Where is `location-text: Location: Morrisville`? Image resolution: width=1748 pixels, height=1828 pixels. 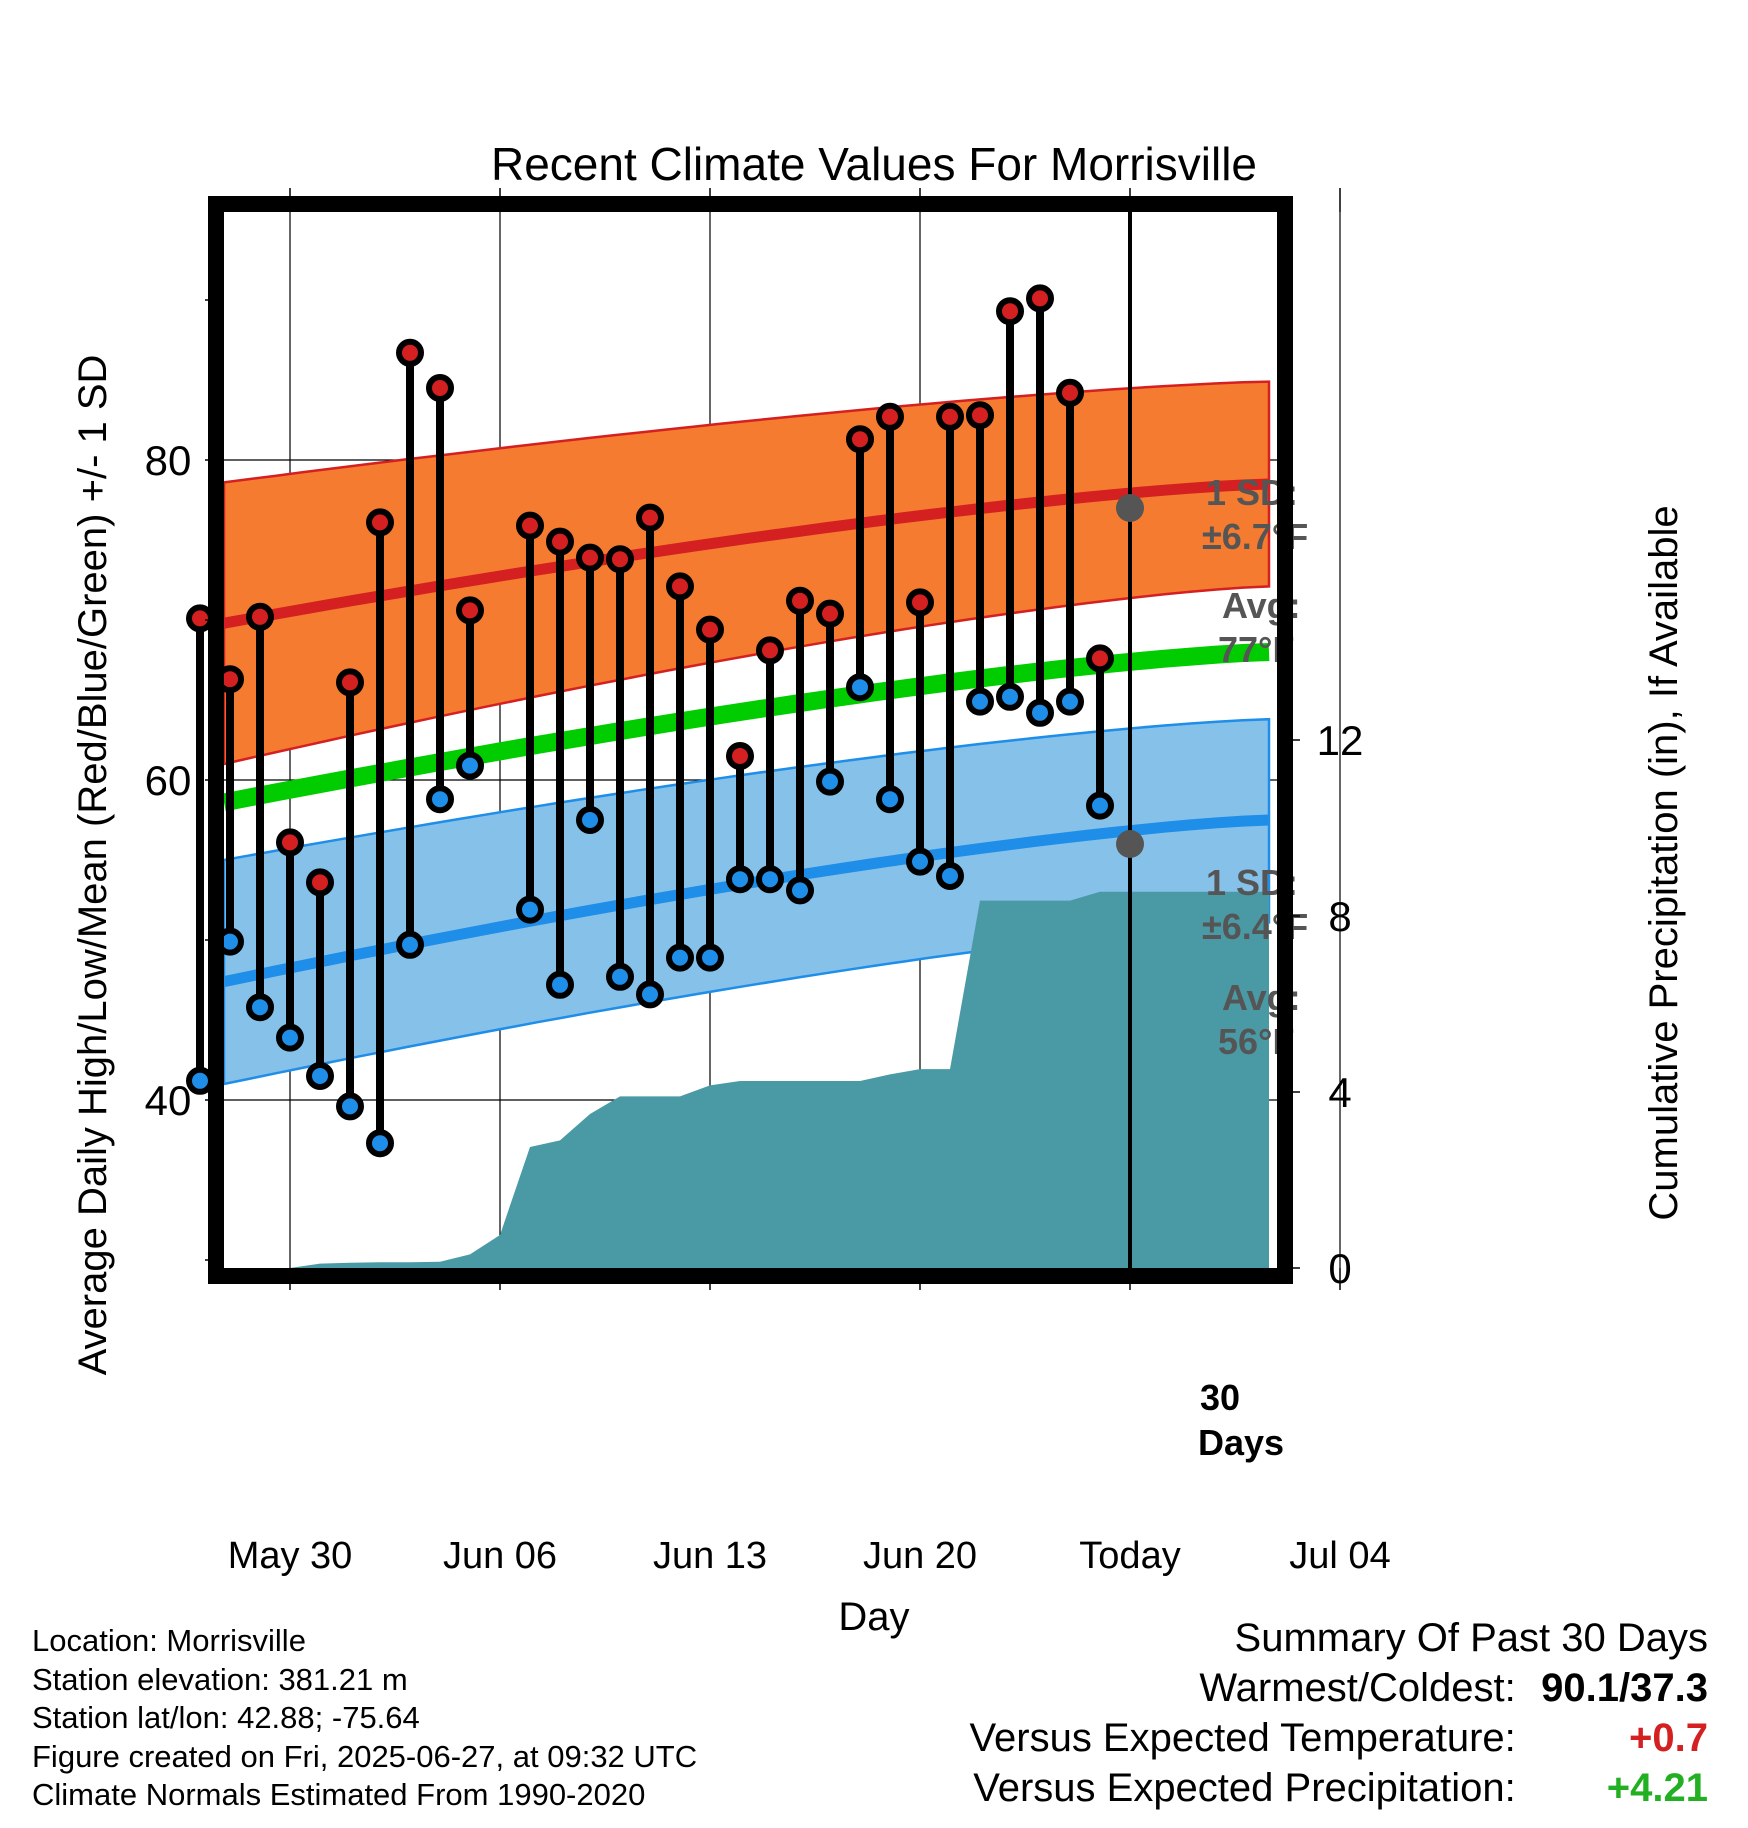
location-text: Location: Morrisville is located at coordinates (169, 1640).